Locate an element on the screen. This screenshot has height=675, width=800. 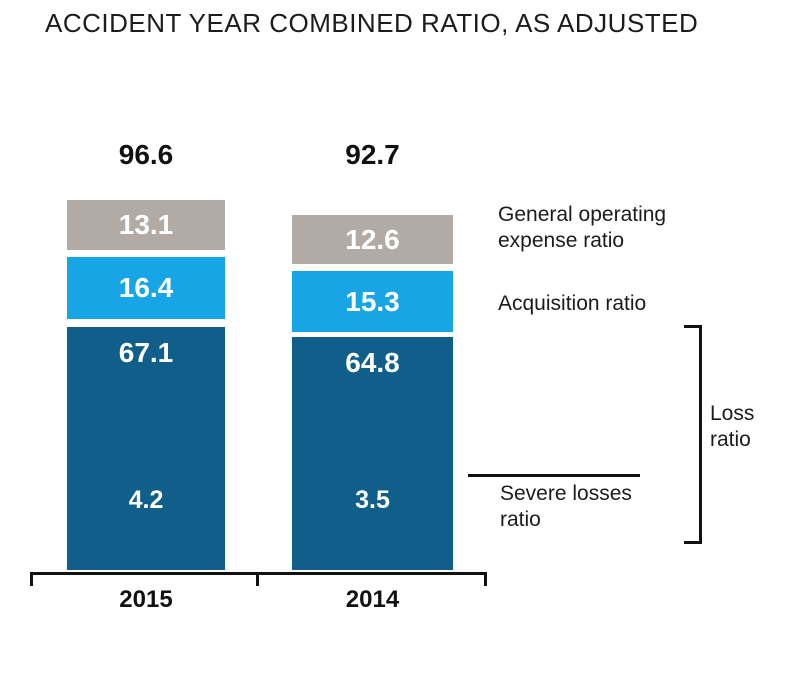
segment-loss-2015: 67.1 is located at coordinates (146, 448).